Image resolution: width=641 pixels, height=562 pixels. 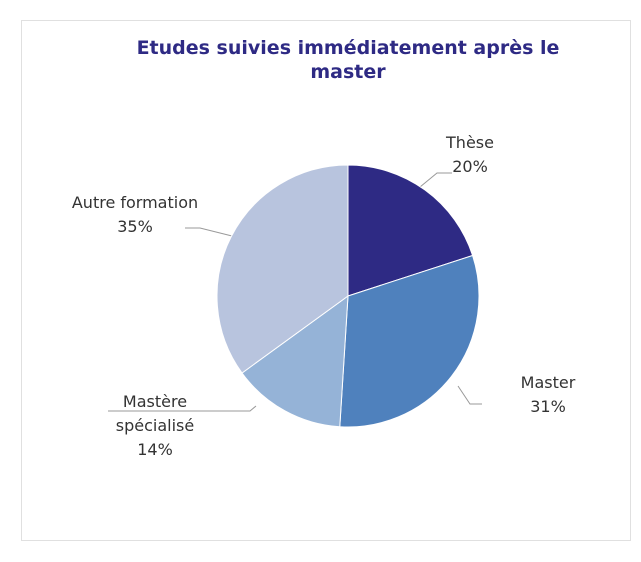 What do you see at coordinates (548, 406) in the screenshot?
I see `slice-value-label: 31%` at bounding box center [548, 406].